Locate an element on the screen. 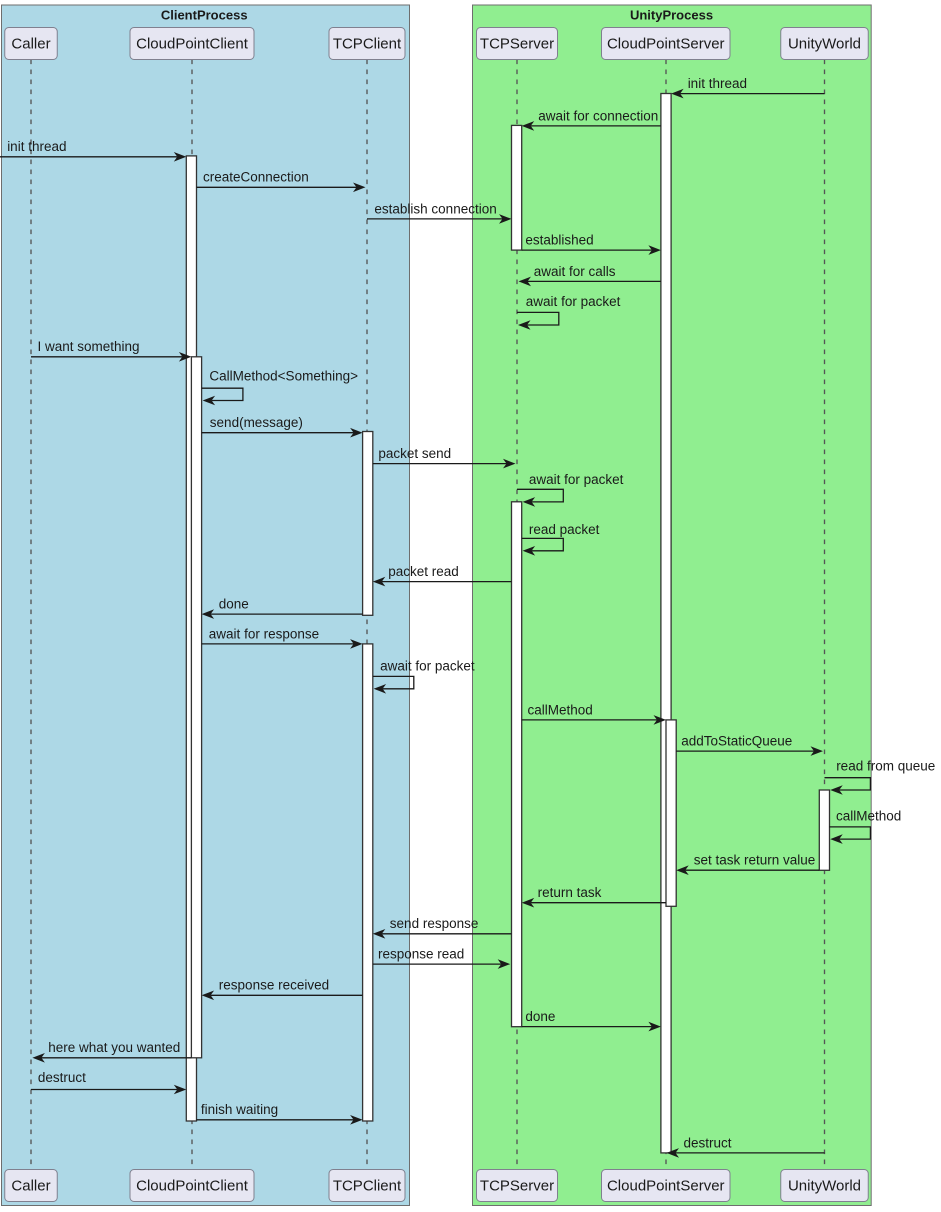 The width and height of the screenshot is (941, 1212). svg-text: established is located at coordinates (559, 240).